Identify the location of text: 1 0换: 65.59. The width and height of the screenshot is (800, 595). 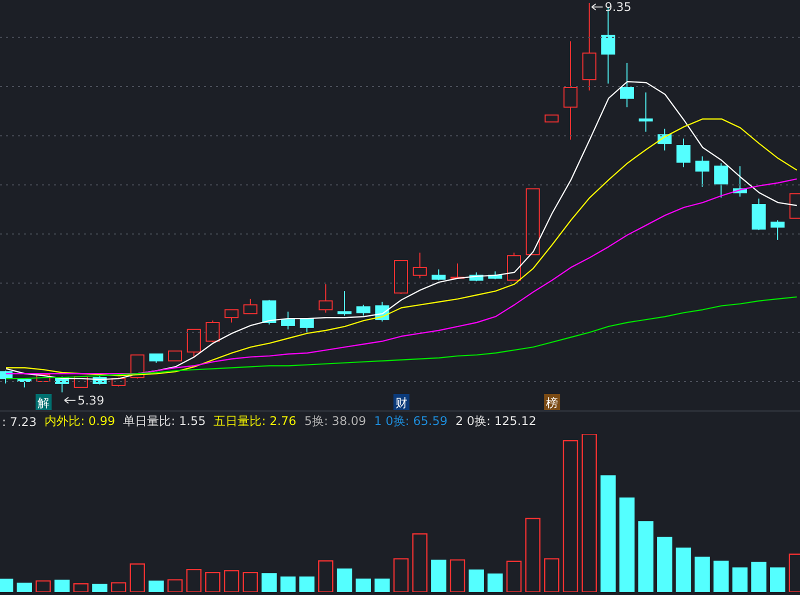
(411, 421).